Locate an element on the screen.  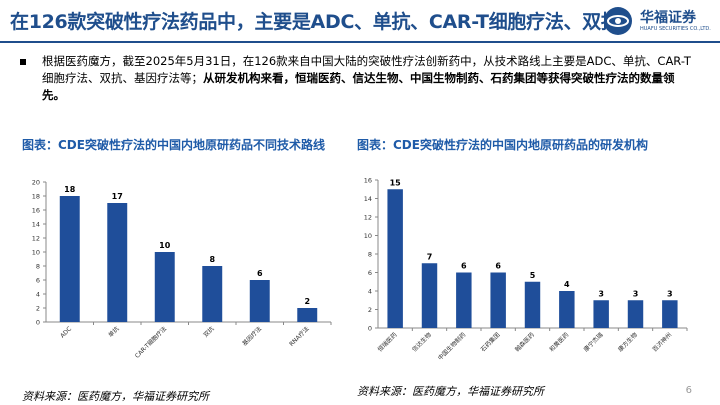
category-label: RNA疗法 is located at coordinates (298, 336).